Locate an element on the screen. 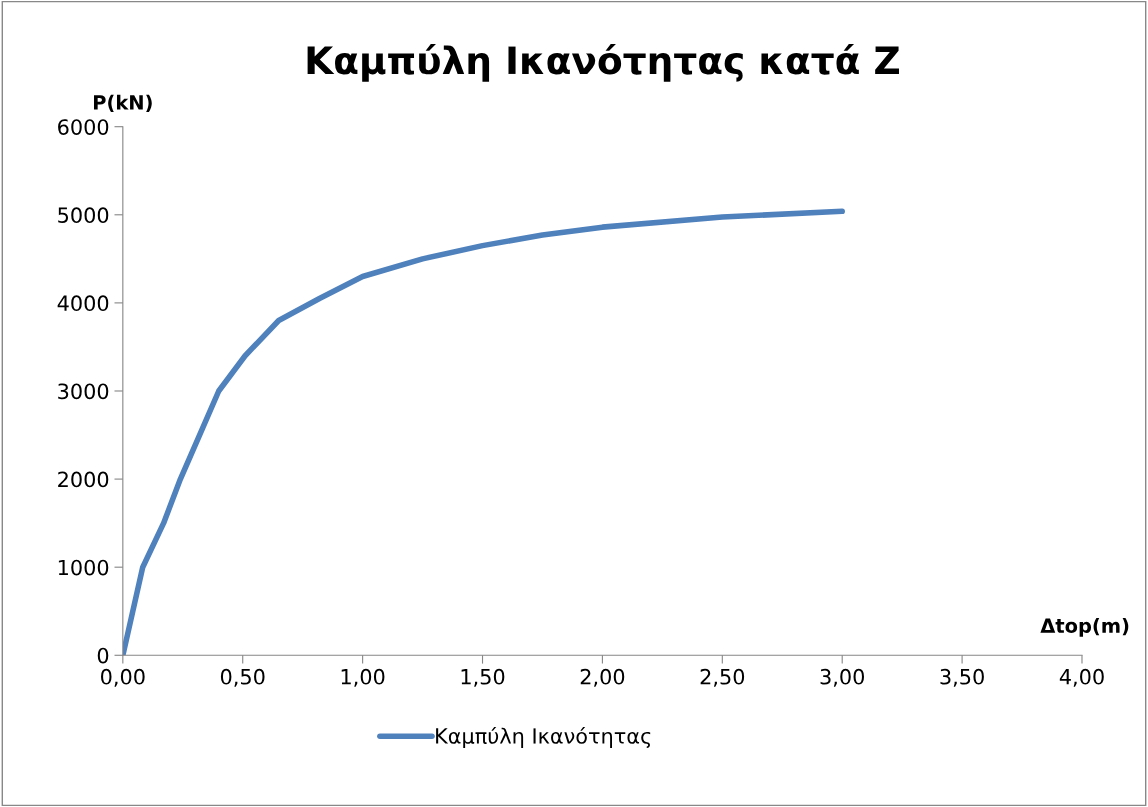  x-tick-label: 4,00 is located at coordinates (1081, 677).